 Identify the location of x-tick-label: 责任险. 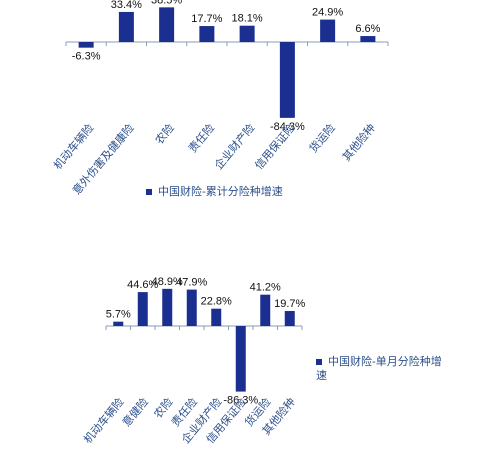
(201, 138).